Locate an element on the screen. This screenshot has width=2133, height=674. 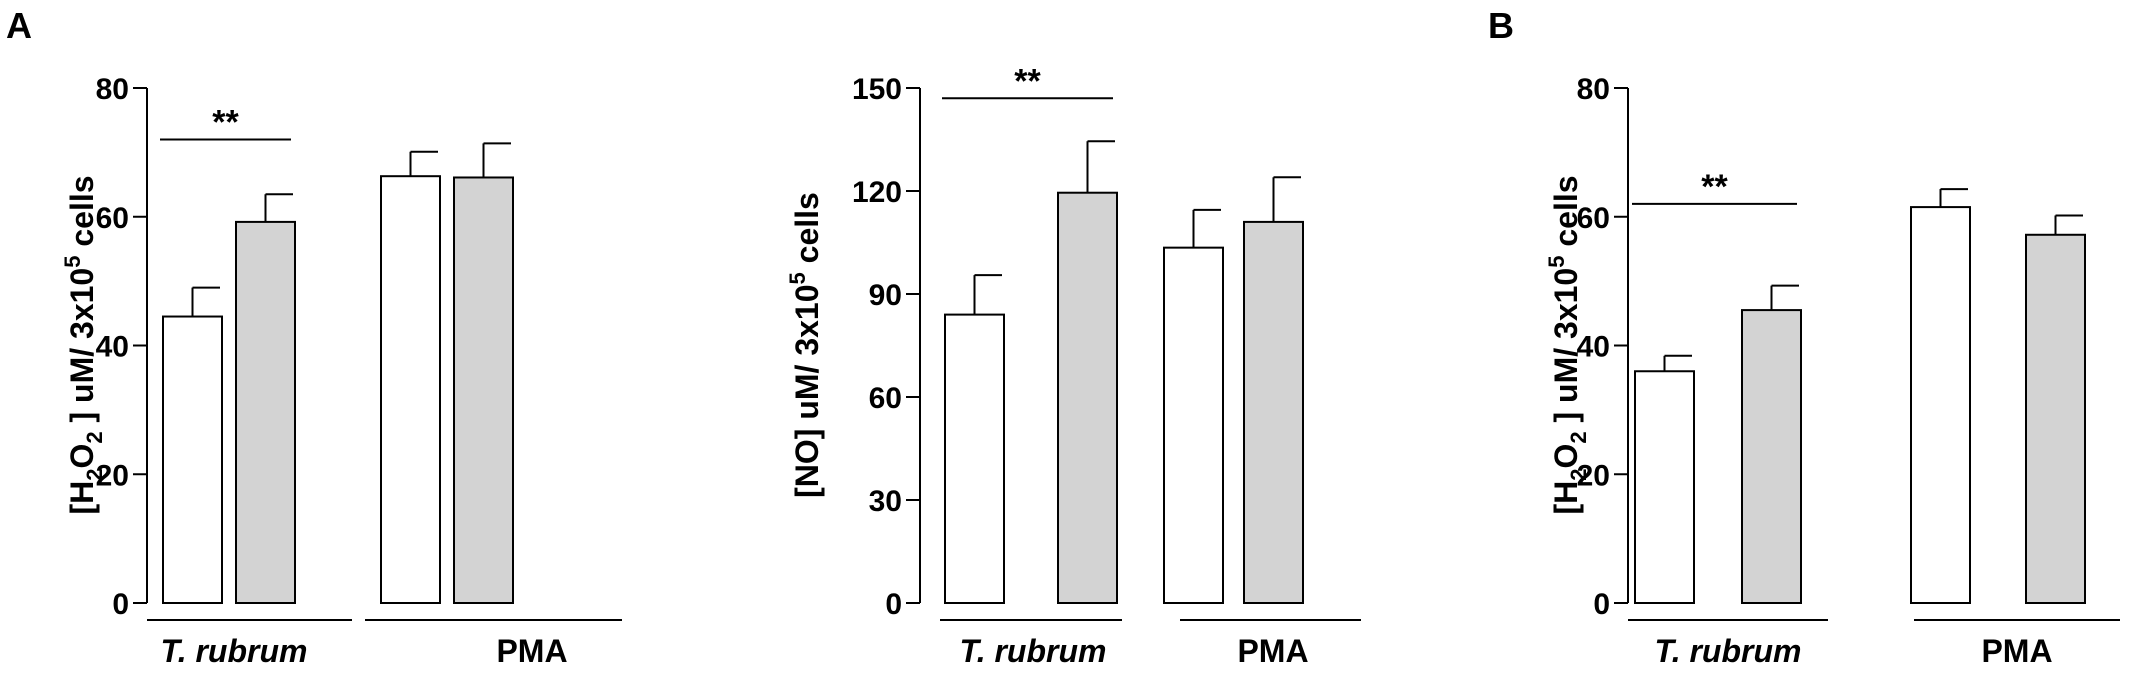
y-tick-label: 90 is located at coordinates (885, 295).